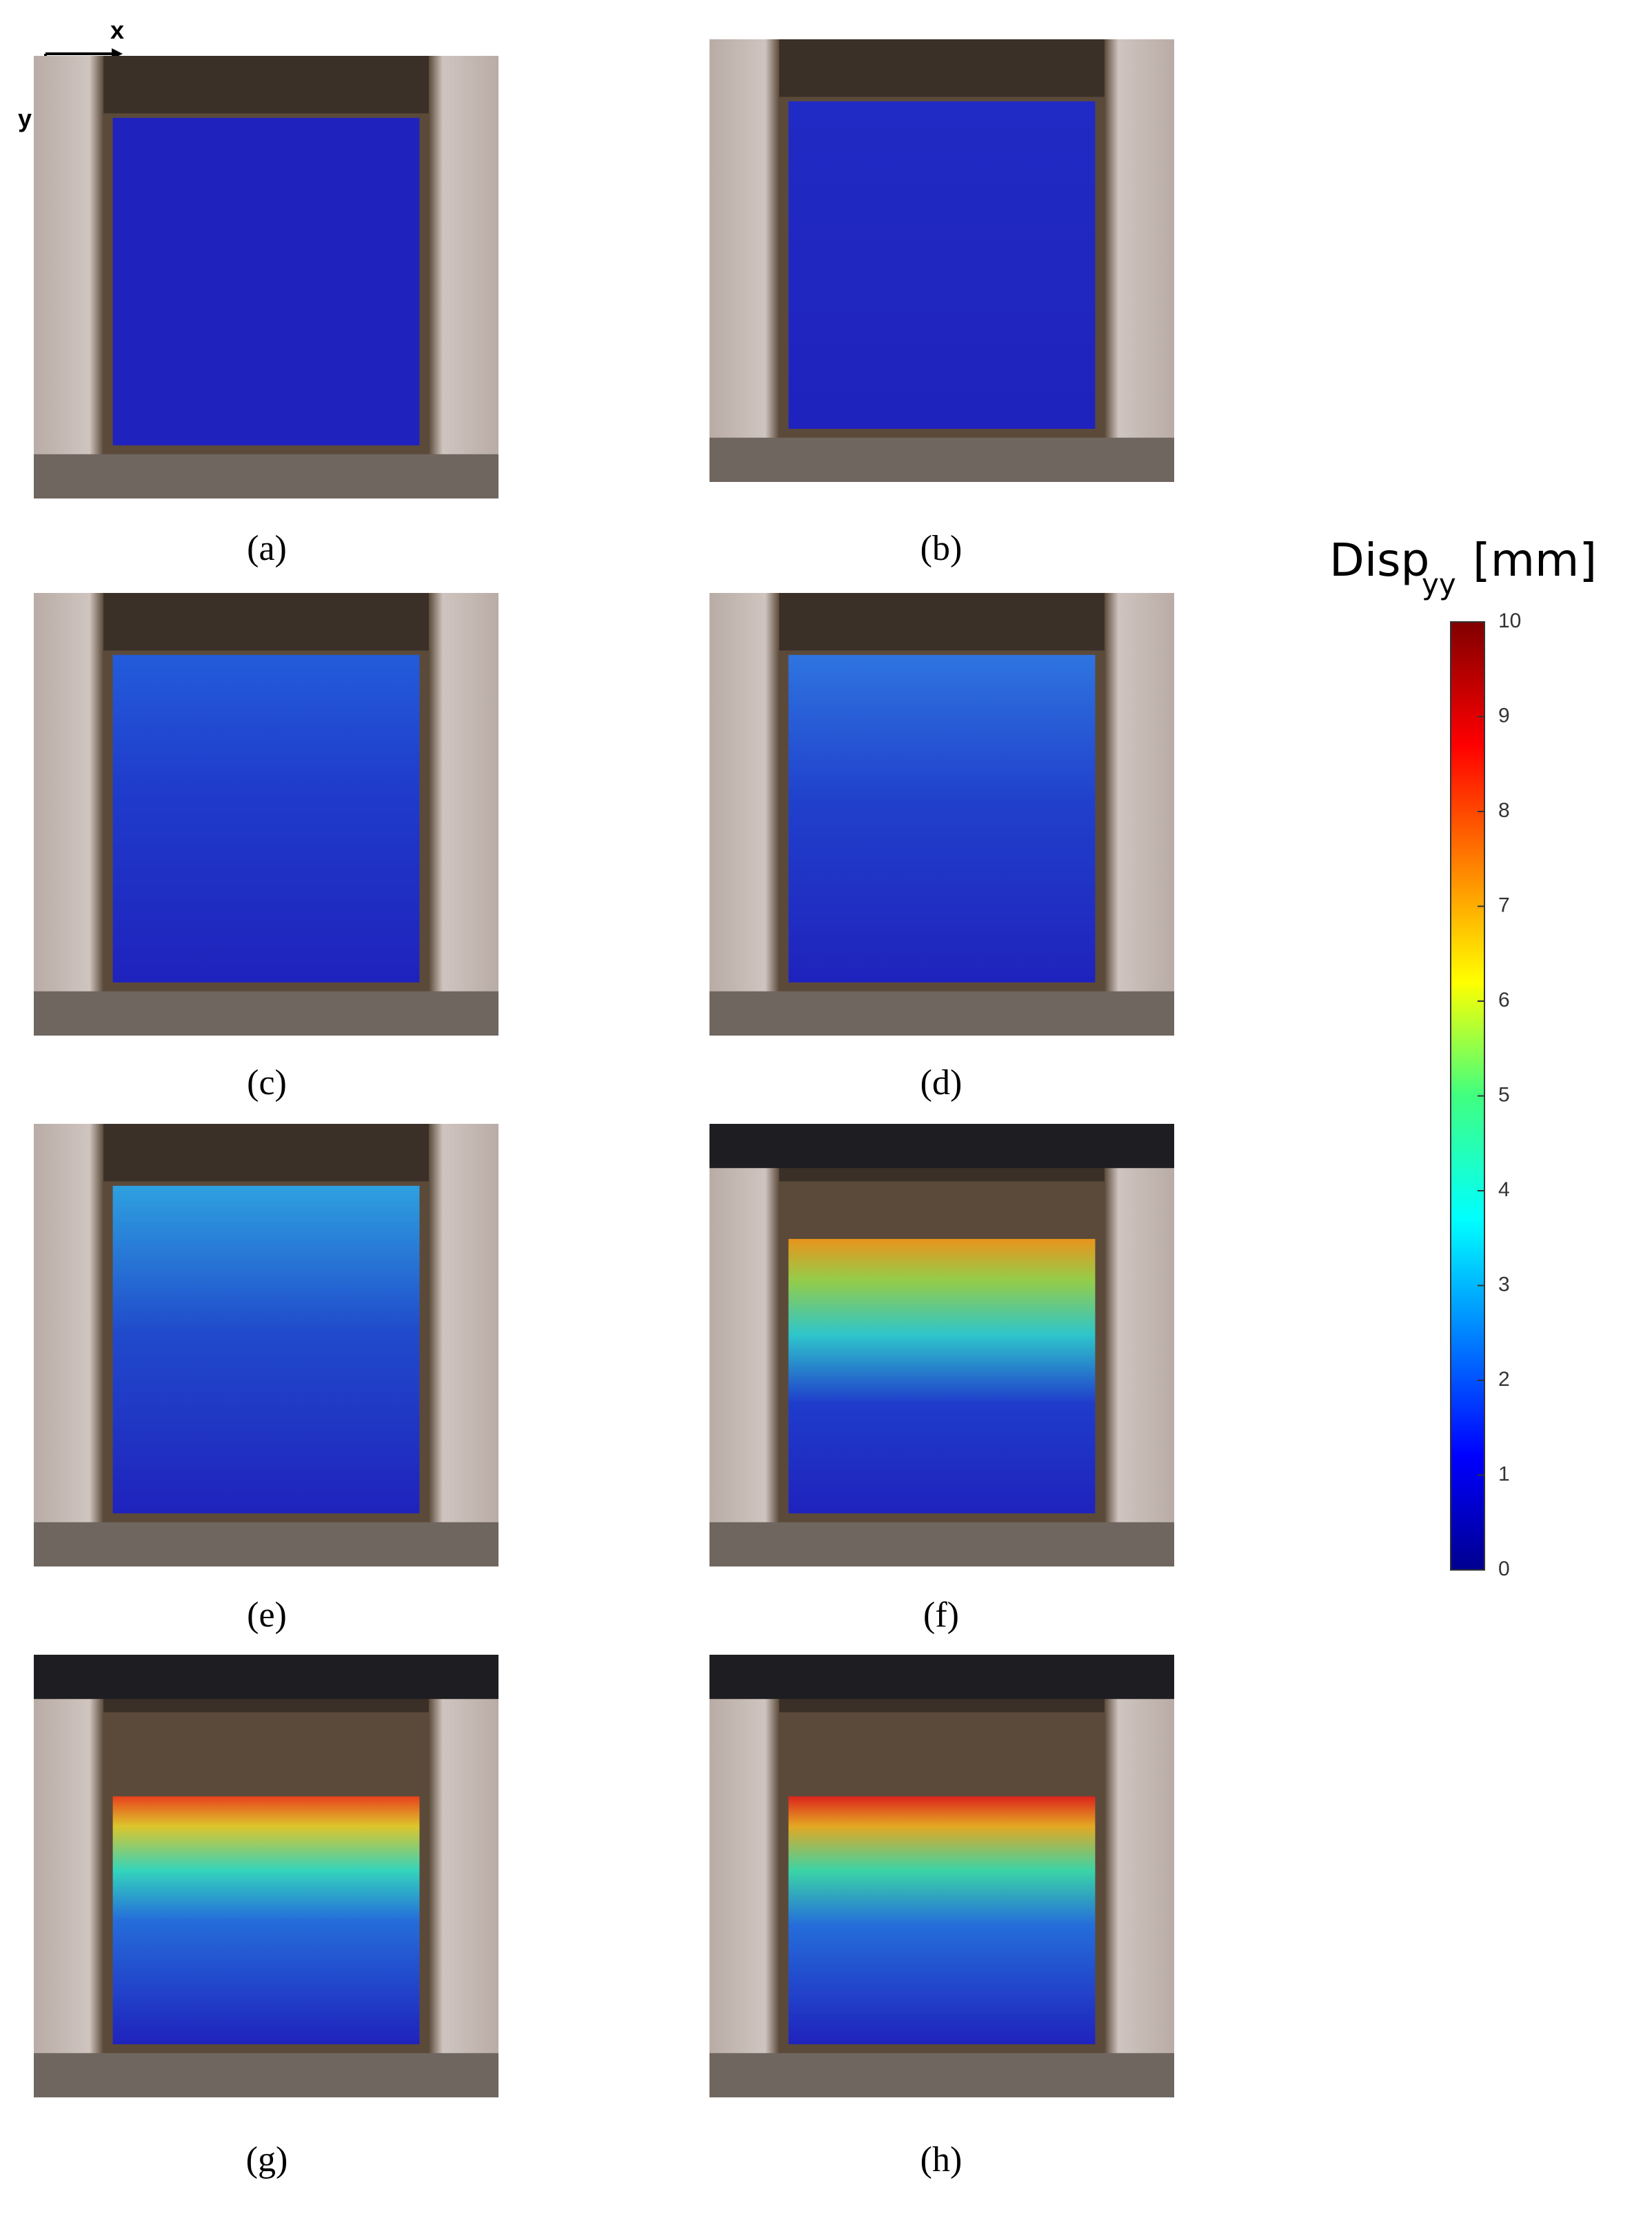 This screenshot has width=1652, height=2227. Describe the element at coordinates (117, 30) in the screenshot. I see `x-axis-label: x` at that location.